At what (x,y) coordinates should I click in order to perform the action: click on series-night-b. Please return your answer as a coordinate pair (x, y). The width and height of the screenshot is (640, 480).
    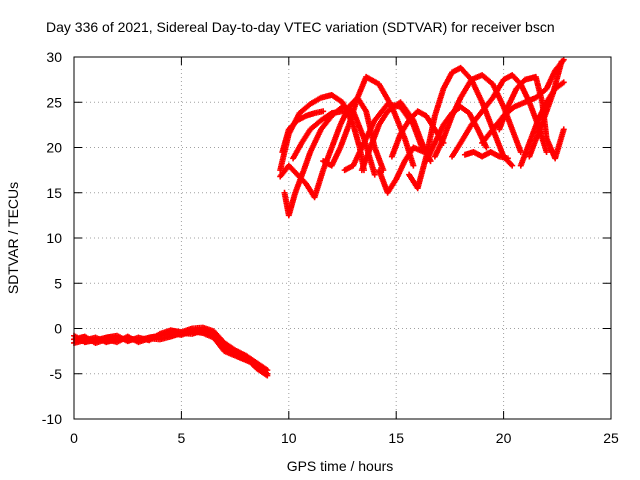
    Looking at the image, I should click on (171, 349).